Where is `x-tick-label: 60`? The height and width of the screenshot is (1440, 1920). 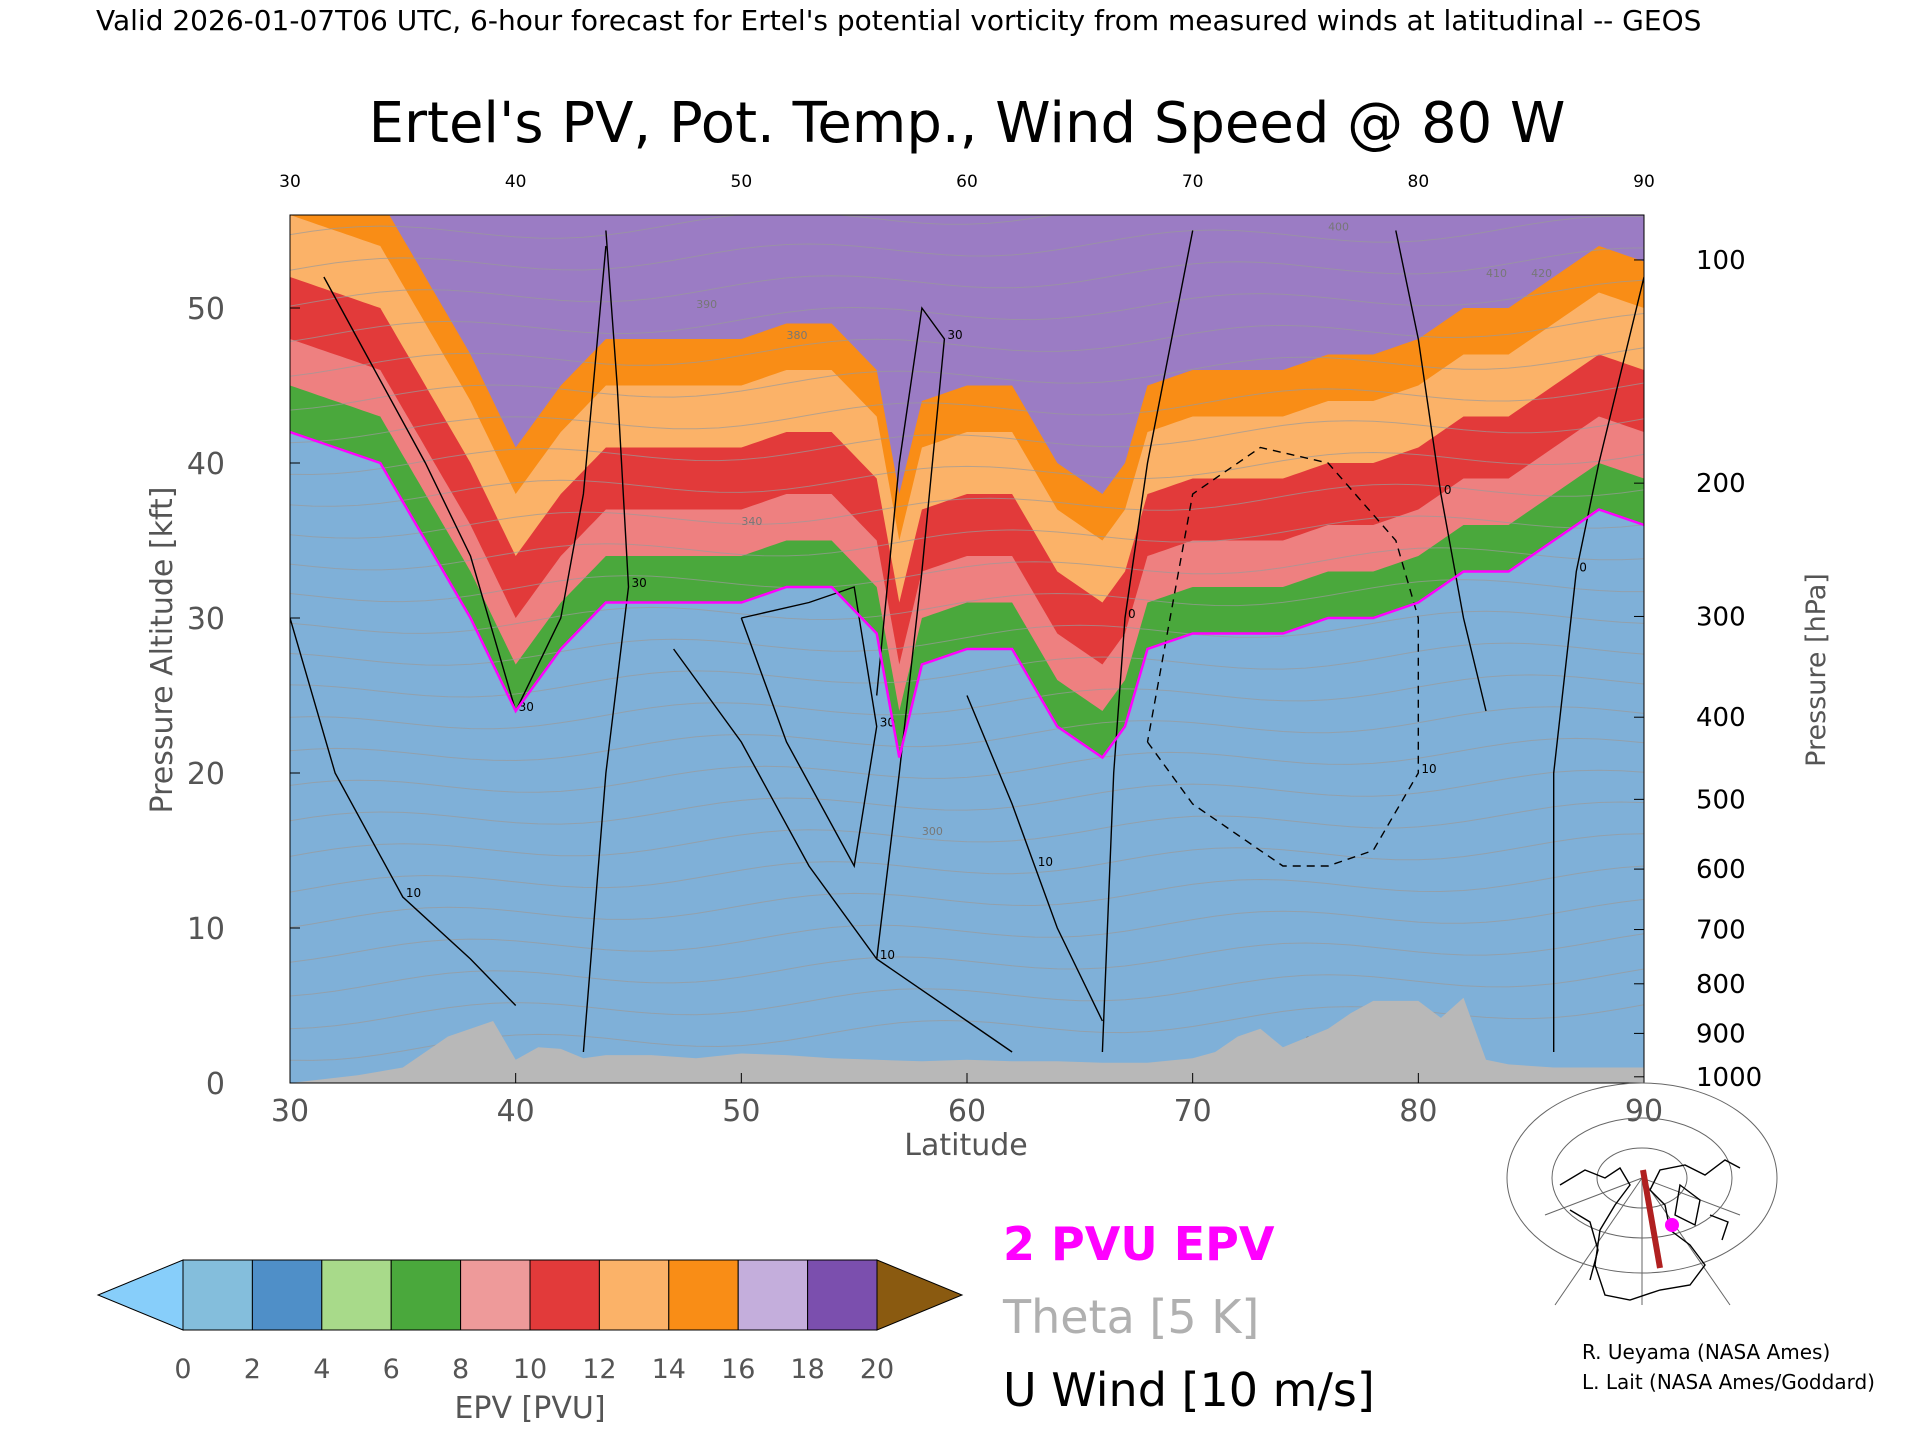 x-tick-label: 60 is located at coordinates (967, 1111).